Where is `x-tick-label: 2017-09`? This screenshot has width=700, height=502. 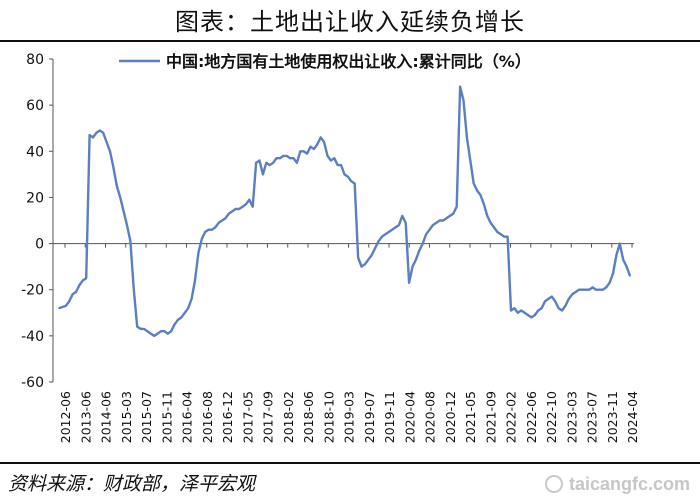 x-tick-label: 2017-09 is located at coordinates (268, 417).